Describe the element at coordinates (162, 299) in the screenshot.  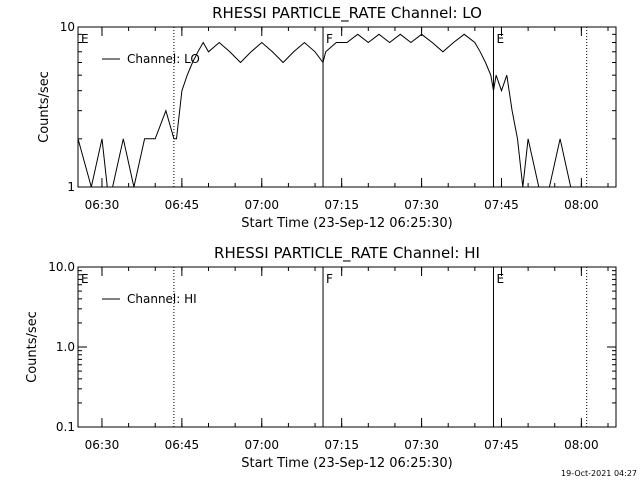
I see `legend-label: Channel: HI` at that location.